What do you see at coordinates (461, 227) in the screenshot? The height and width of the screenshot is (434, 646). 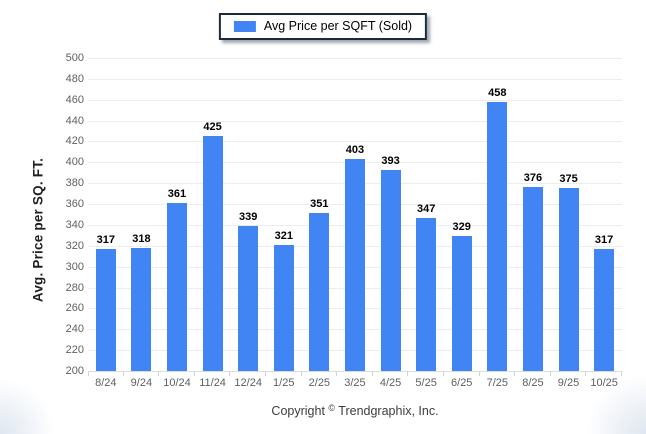 I see `bar-value-label: 329` at bounding box center [461, 227].